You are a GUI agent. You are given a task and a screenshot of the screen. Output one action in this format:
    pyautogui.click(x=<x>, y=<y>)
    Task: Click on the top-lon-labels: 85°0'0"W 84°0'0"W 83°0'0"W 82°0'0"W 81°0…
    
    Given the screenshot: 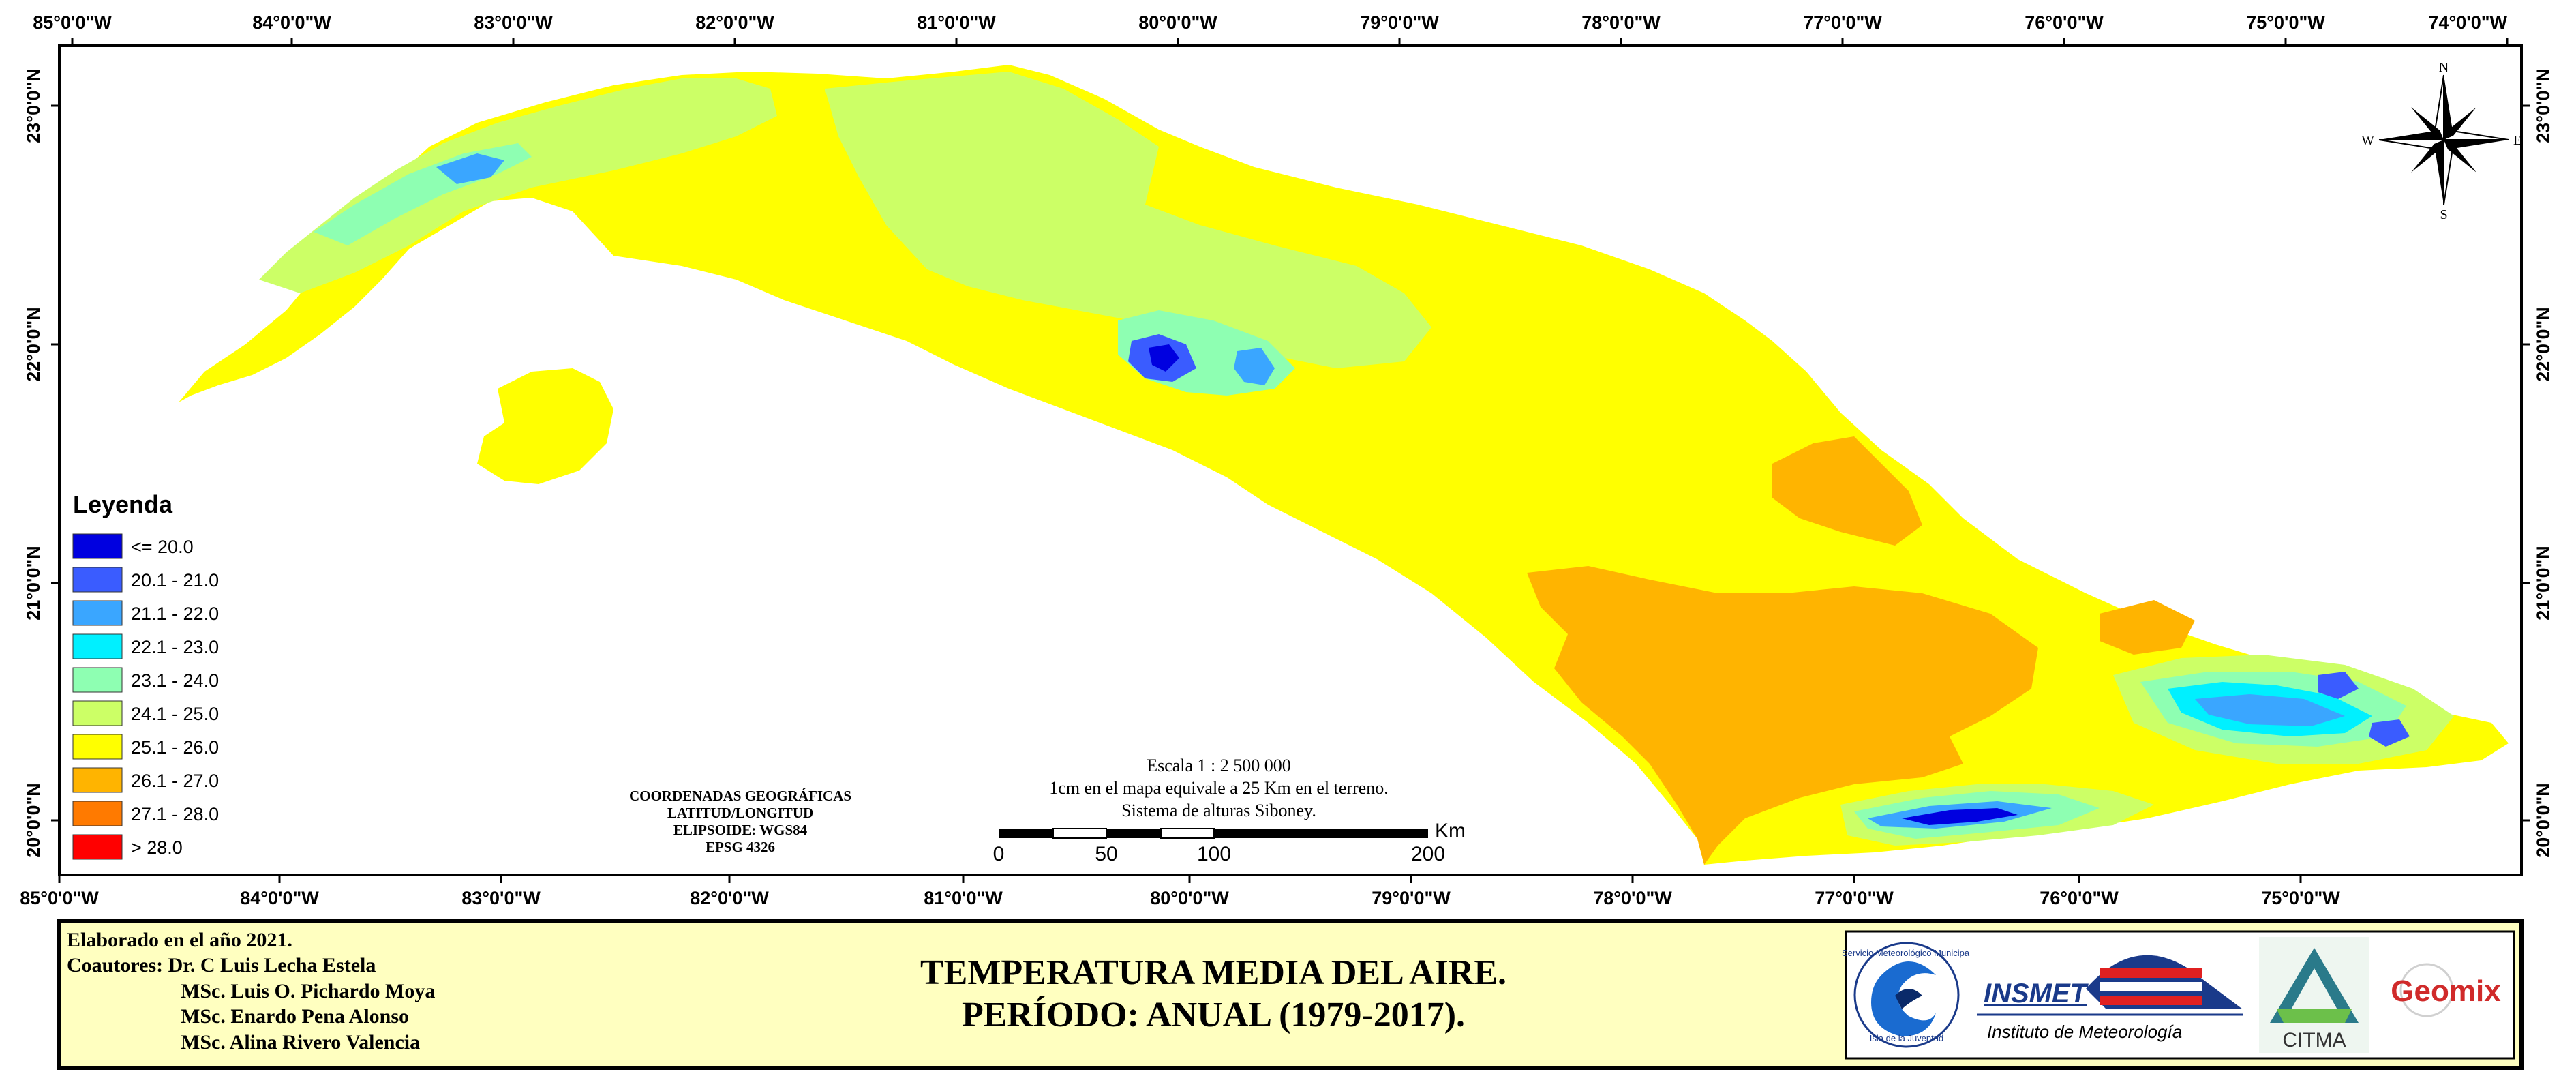 What is the action you would take?
    pyautogui.click(x=1270, y=22)
    